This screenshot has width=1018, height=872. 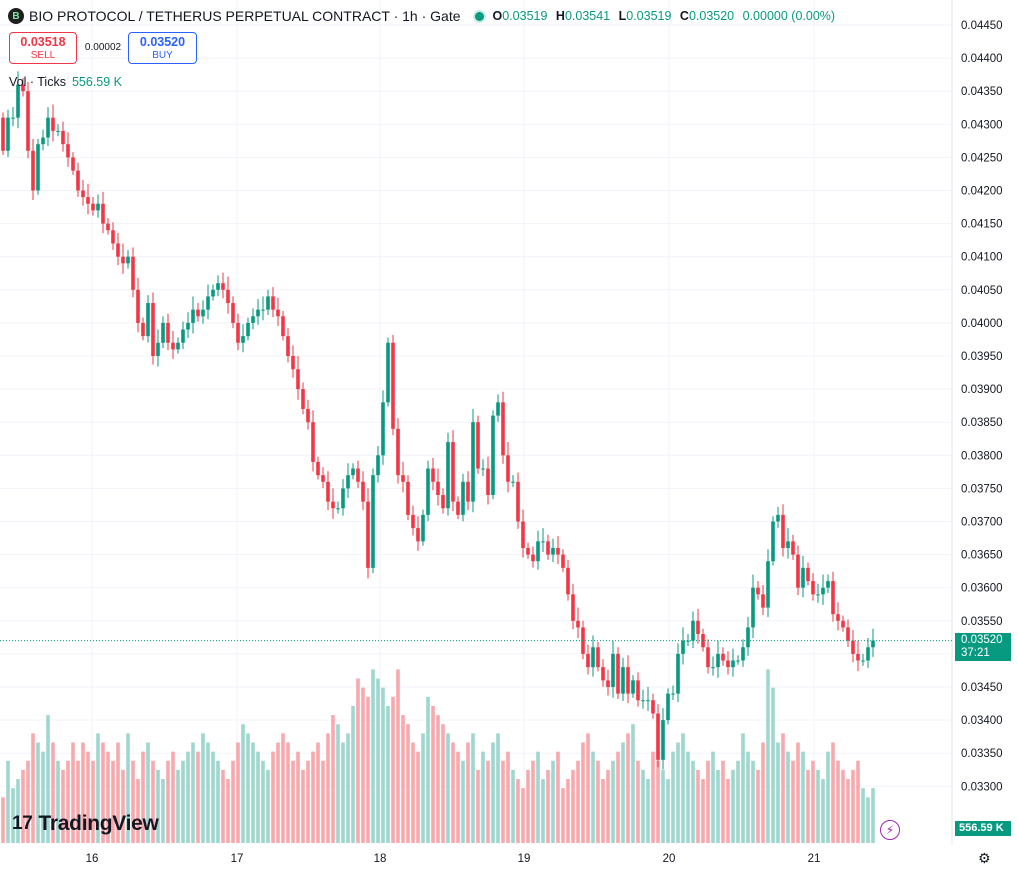 What do you see at coordinates (982, 589) in the screenshot?
I see `price-tick-label: 0.03600` at bounding box center [982, 589].